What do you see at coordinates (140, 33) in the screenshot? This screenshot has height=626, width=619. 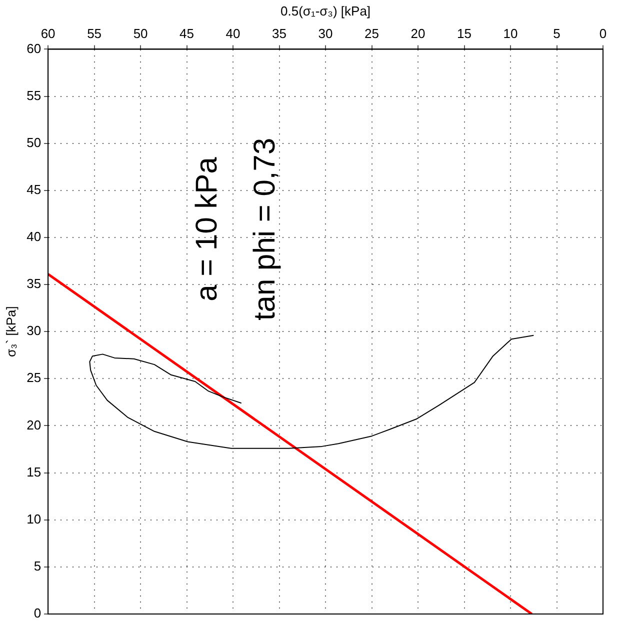 I see `x-tick-label: 50` at bounding box center [140, 33].